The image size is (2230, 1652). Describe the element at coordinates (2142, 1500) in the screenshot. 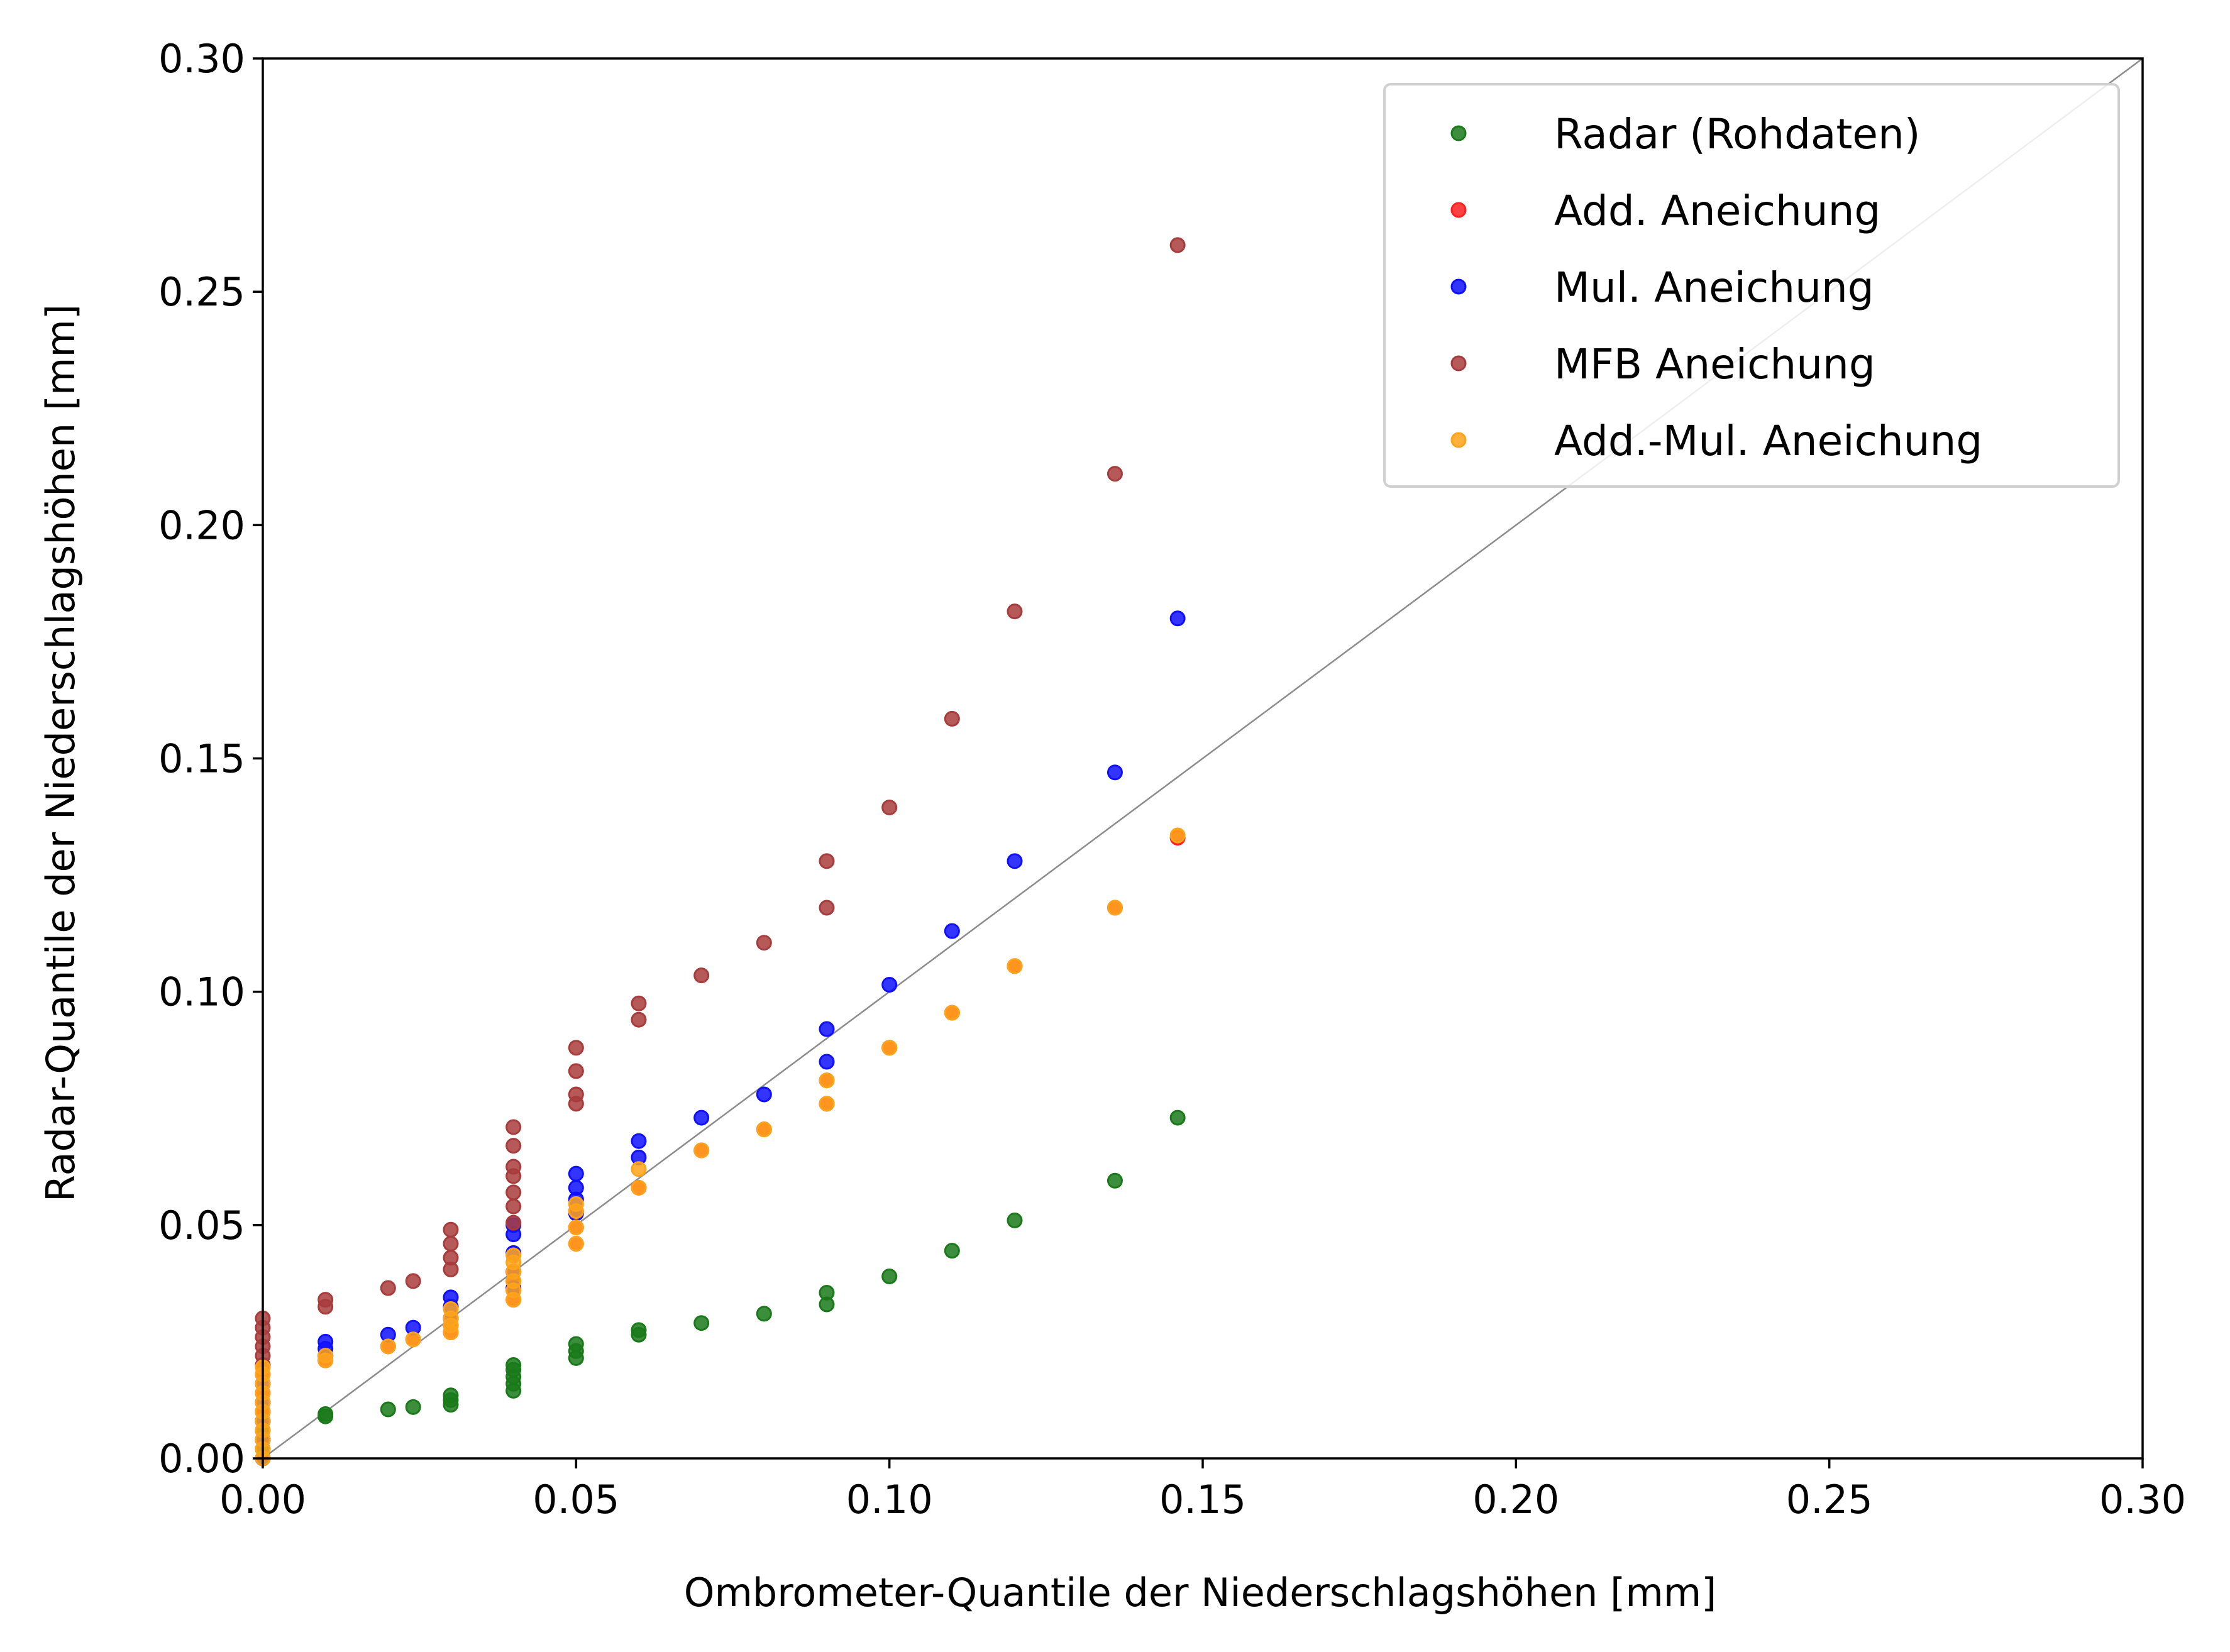

I see `x-tick-label: 0.30` at that location.